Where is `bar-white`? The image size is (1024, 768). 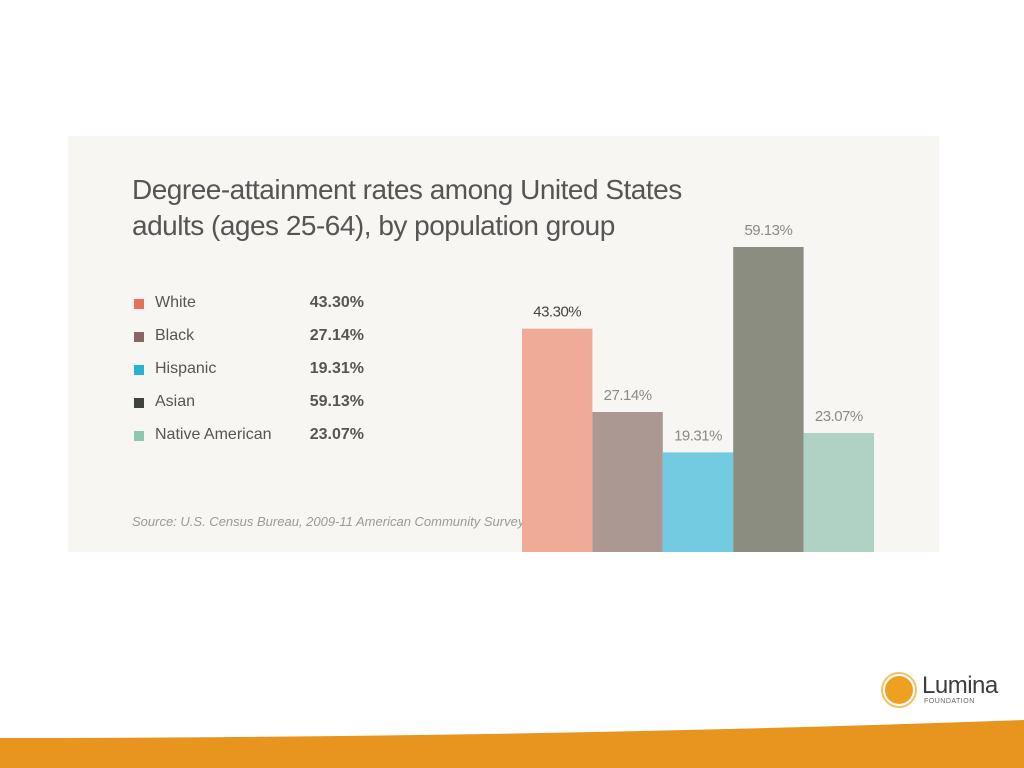 bar-white is located at coordinates (557, 440).